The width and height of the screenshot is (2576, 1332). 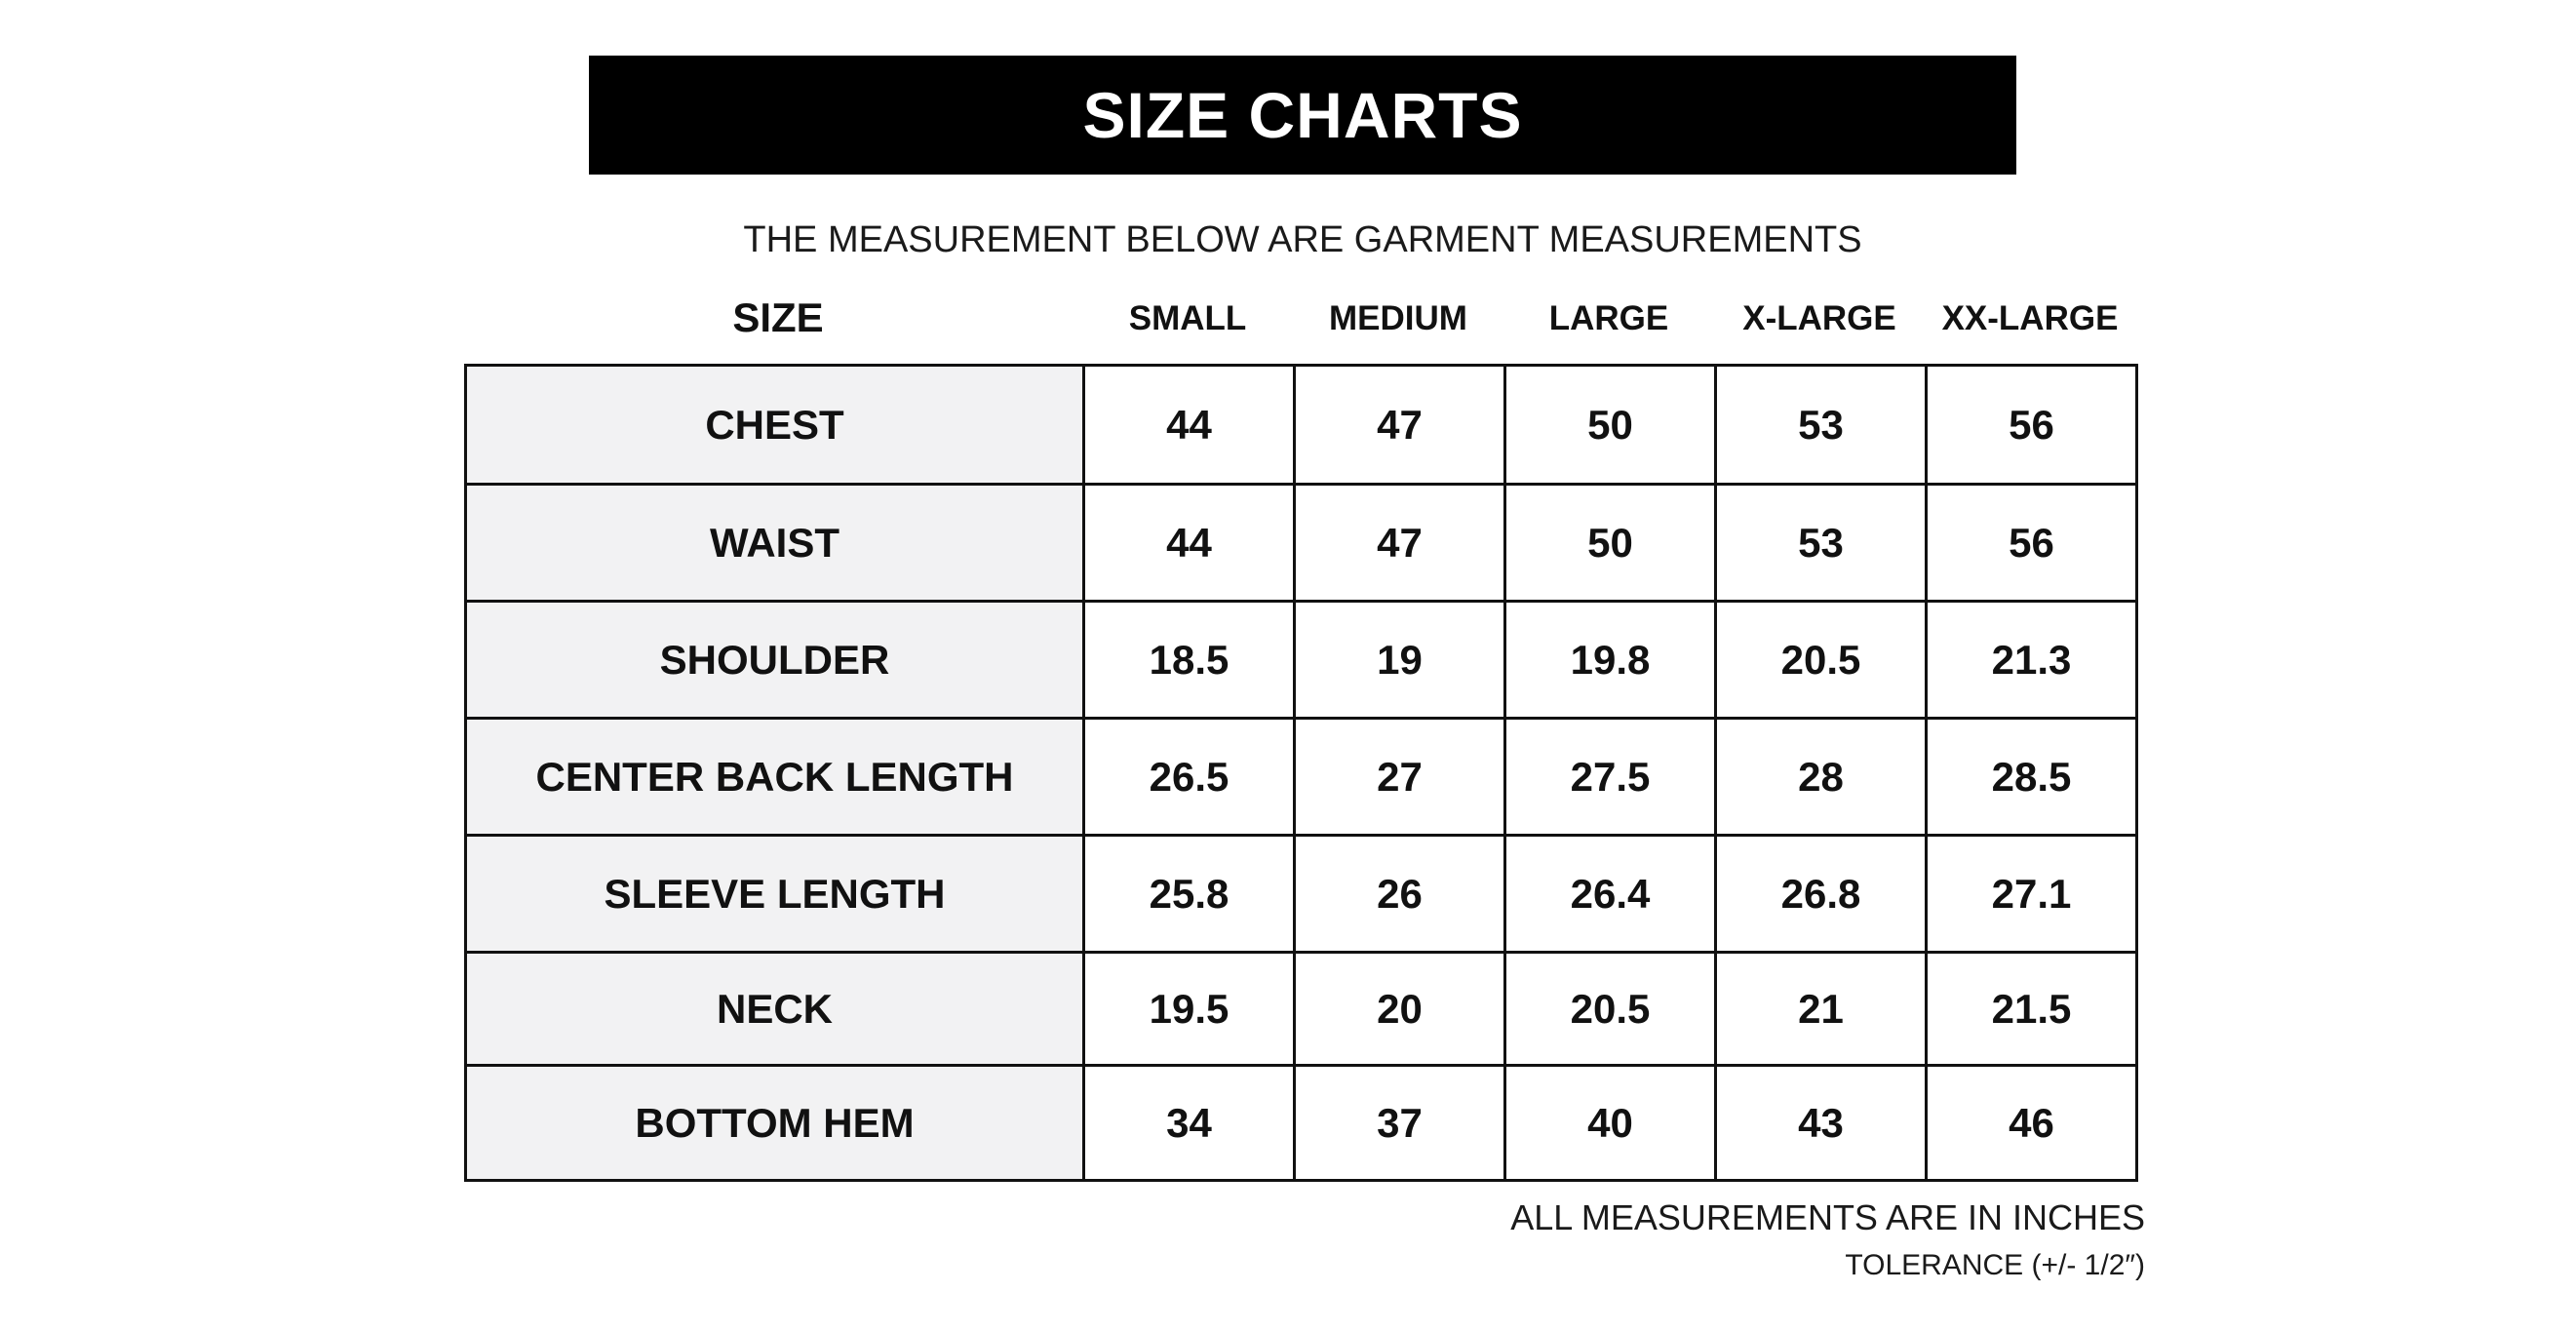 What do you see at coordinates (1189, 1123) in the screenshot?
I see `table-cell: 34` at bounding box center [1189, 1123].